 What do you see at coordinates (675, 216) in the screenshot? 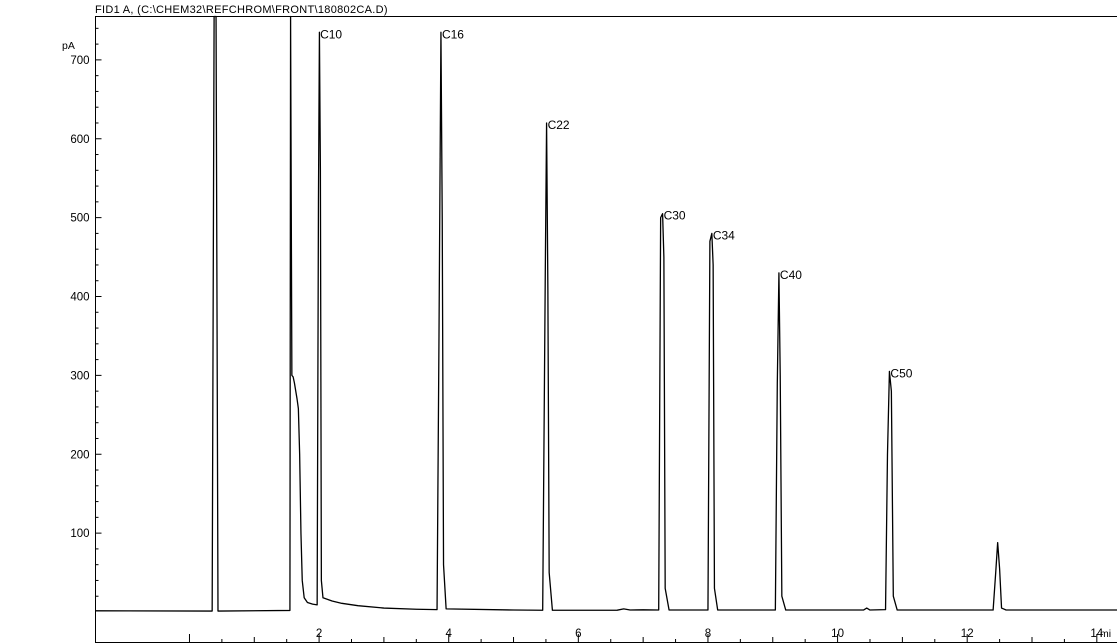
I see `peak-label-c30: C30` at bounding box center [675, 216].